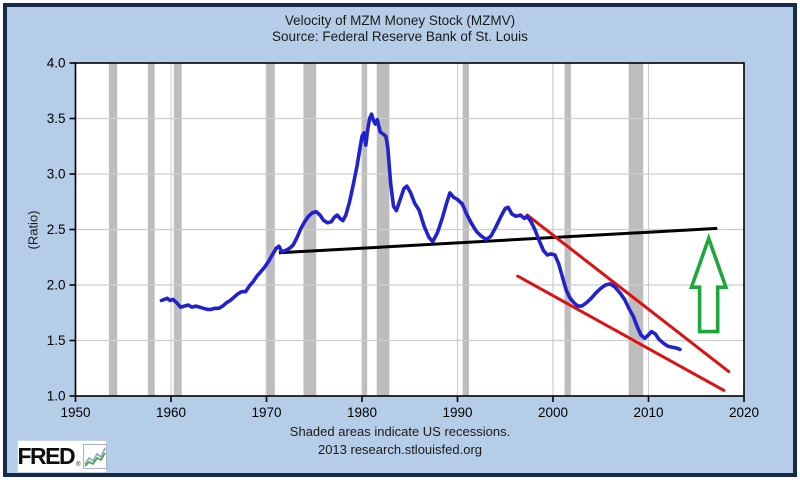 Image resolution: width=800 pixels, height=480 pixels. What do you see at coordinates (171, 412) in the screenshot?
I see `x-tick-label: 1960` at bounding box center [171, 412].